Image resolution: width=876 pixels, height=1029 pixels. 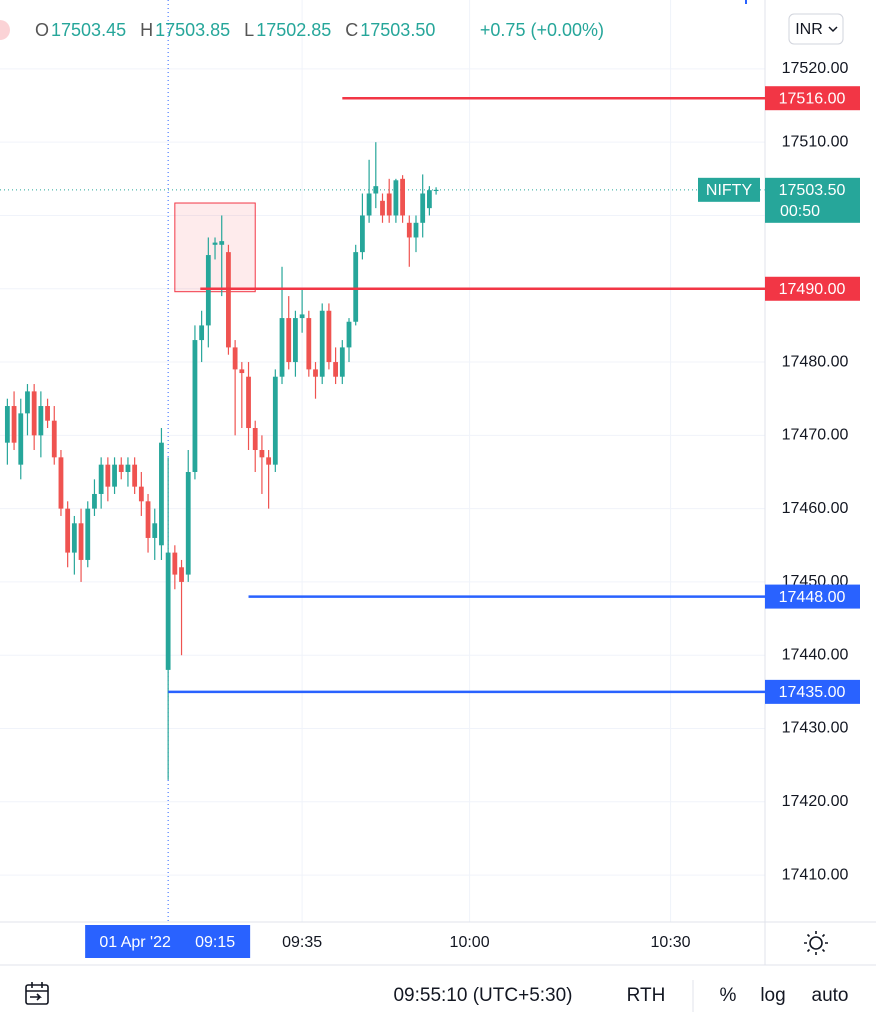 I want to click on x-tick-label: 10:00, so click(x=470, y=942).